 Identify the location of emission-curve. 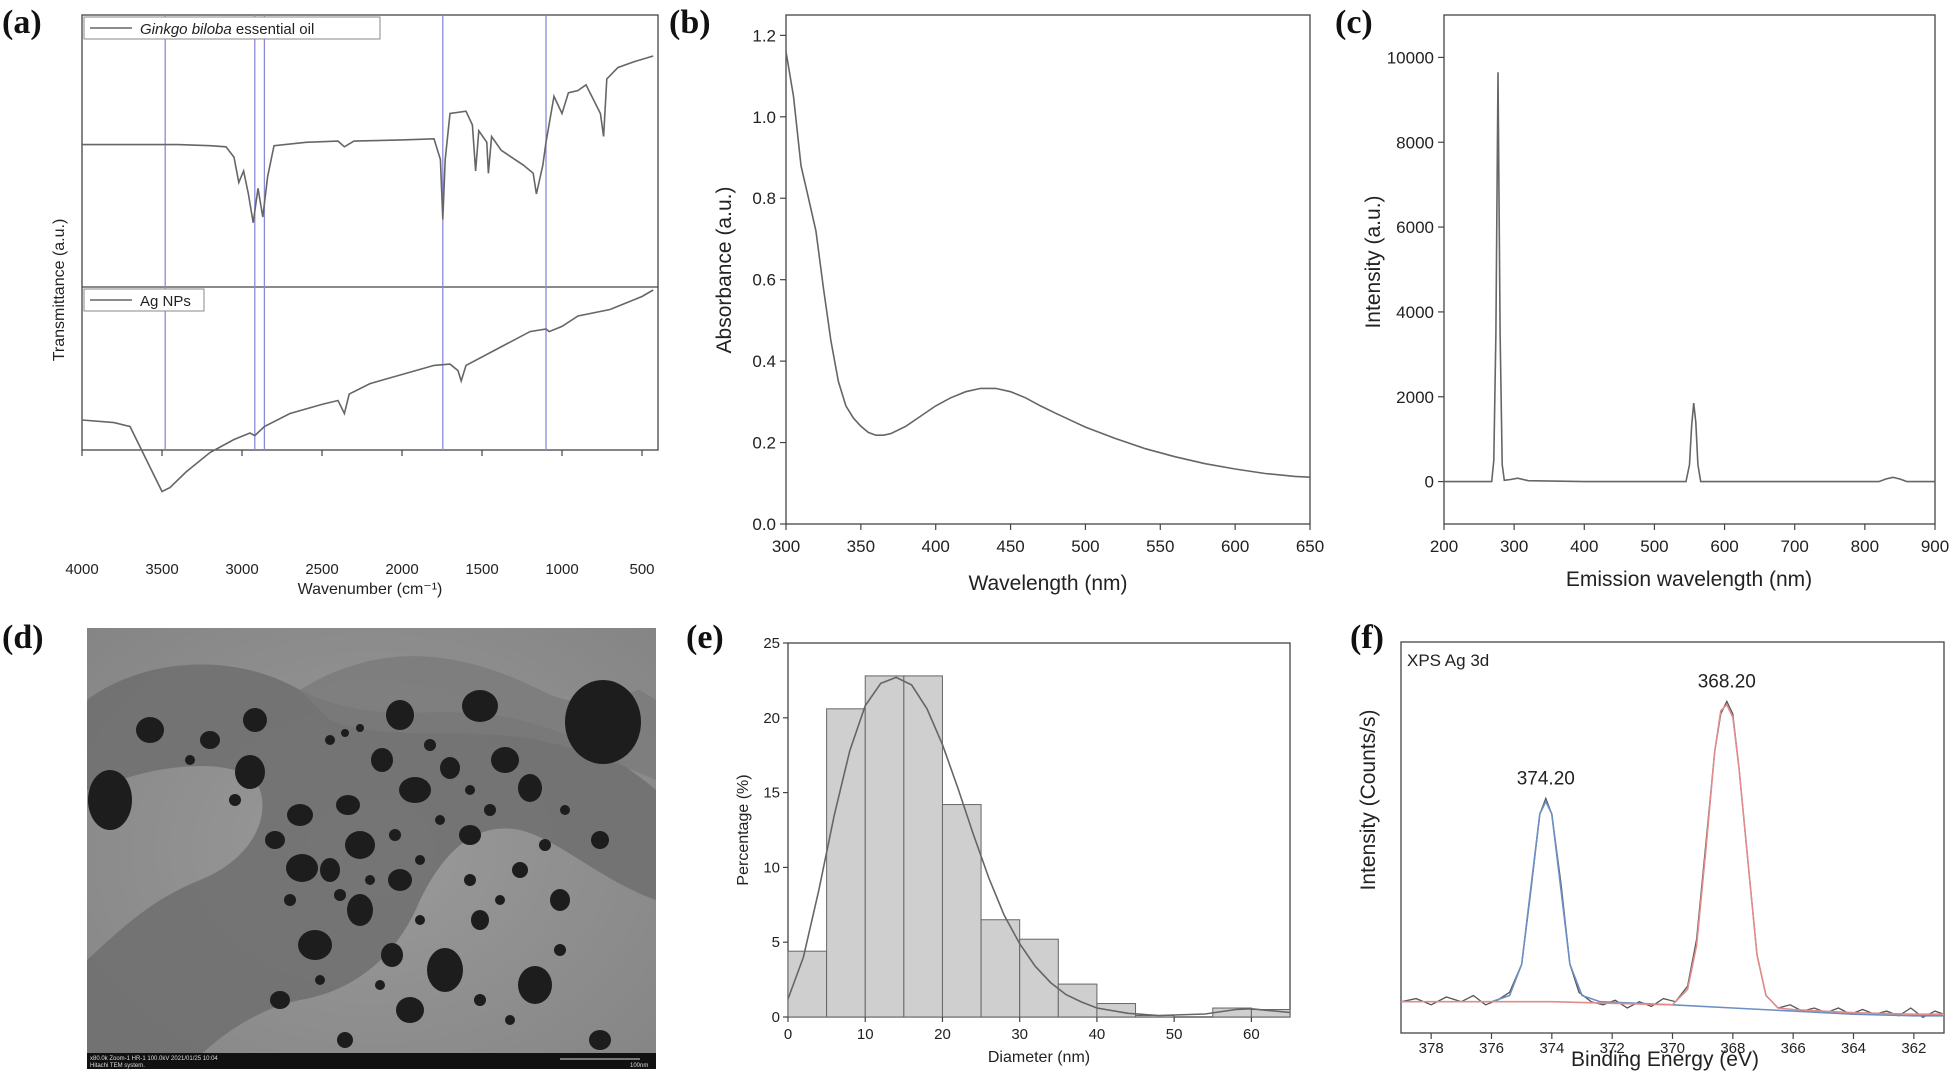
(1689, 277).